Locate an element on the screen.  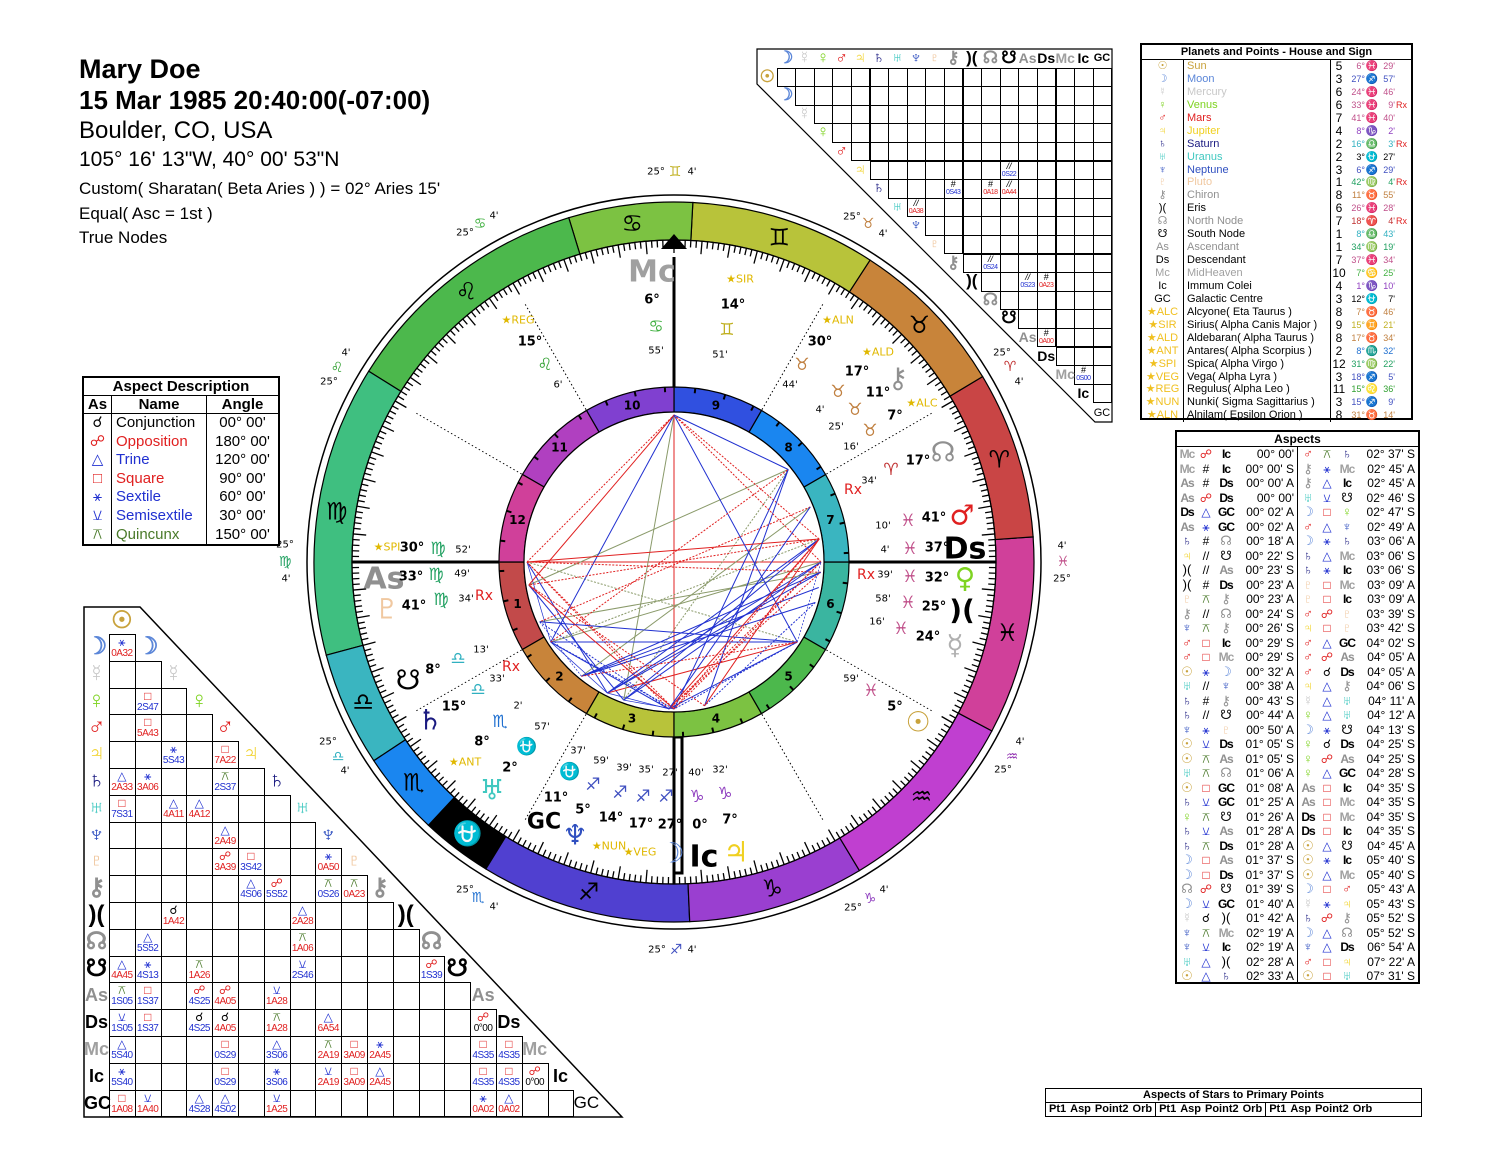
aspect-row: ⚷ △ Ic 02° 45' A is located at coordinates (1358, 483).